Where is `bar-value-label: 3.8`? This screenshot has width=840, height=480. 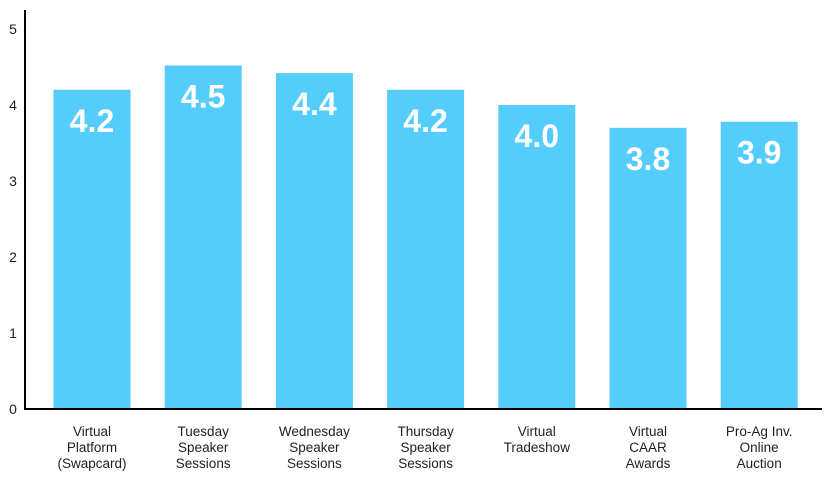
bar-value-label: 3.8 is located at coordinates (648, 159).